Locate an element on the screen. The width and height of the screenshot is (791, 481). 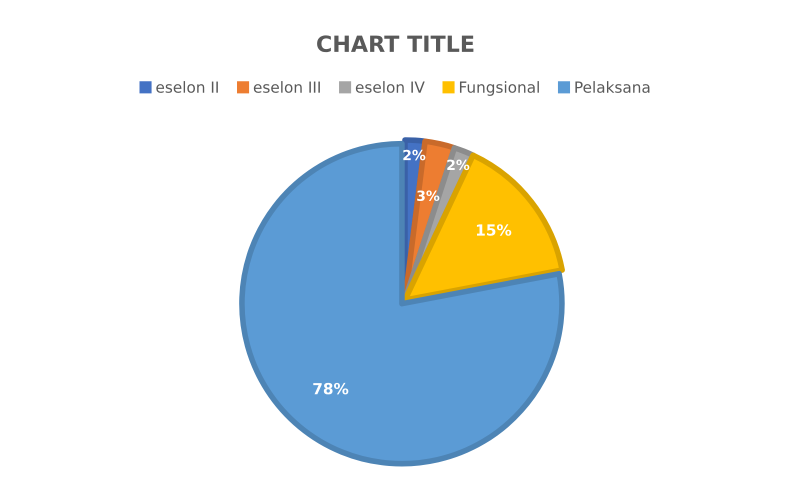
chart-title: CHART TITLE is located at coordinates (395, 43).